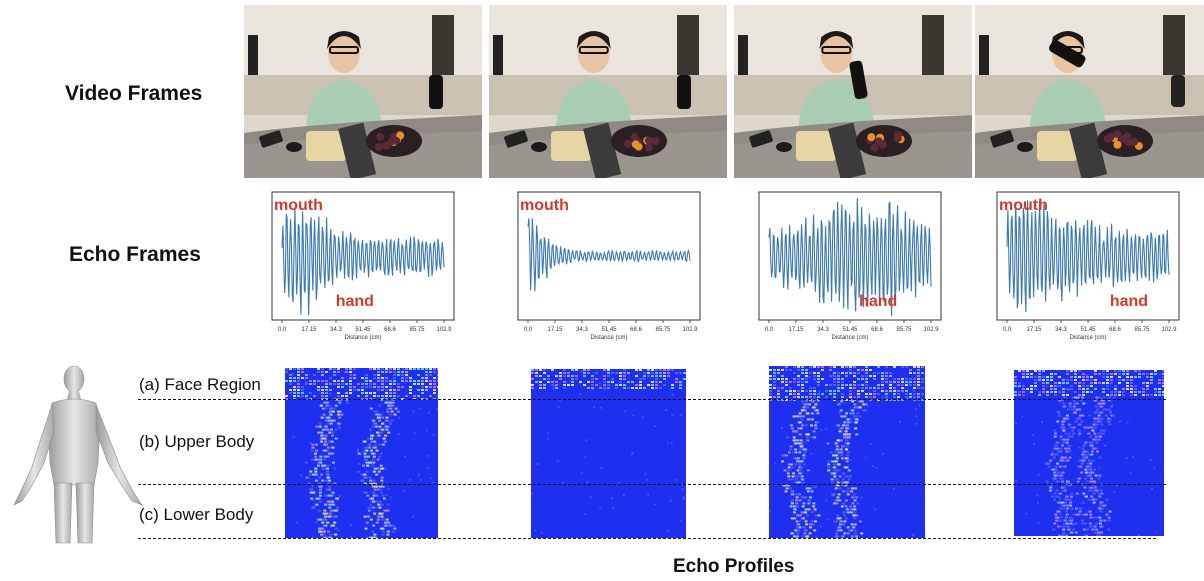  What do you see at coordinates (134, 93) in the screenshot?
I see `video-frames-label: Video Frames` at bounding box center [134, 93].